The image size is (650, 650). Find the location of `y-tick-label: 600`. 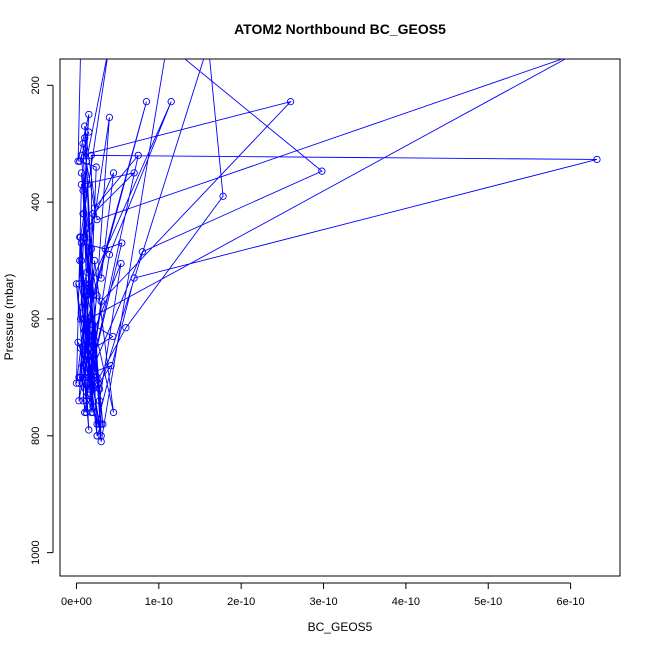

y-tick-label: 600 is located at coordinates (36, 319).